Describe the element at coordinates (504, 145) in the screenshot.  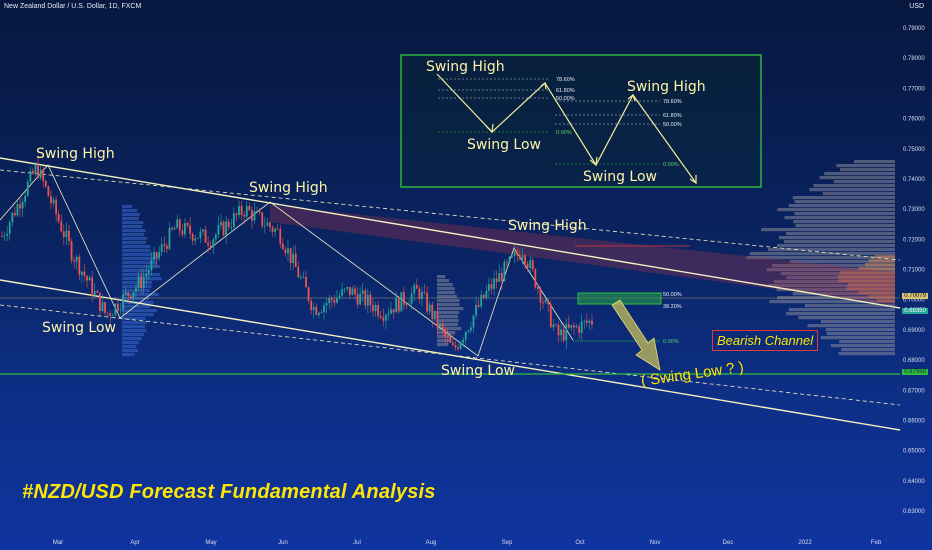
I see `inset-swing-low-1: Swing Low` at that location.